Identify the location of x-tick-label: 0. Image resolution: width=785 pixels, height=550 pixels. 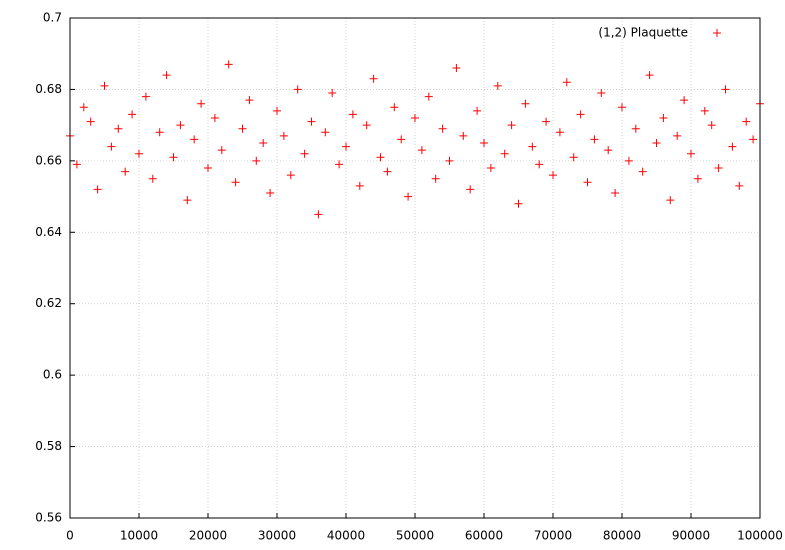
(70, 536).